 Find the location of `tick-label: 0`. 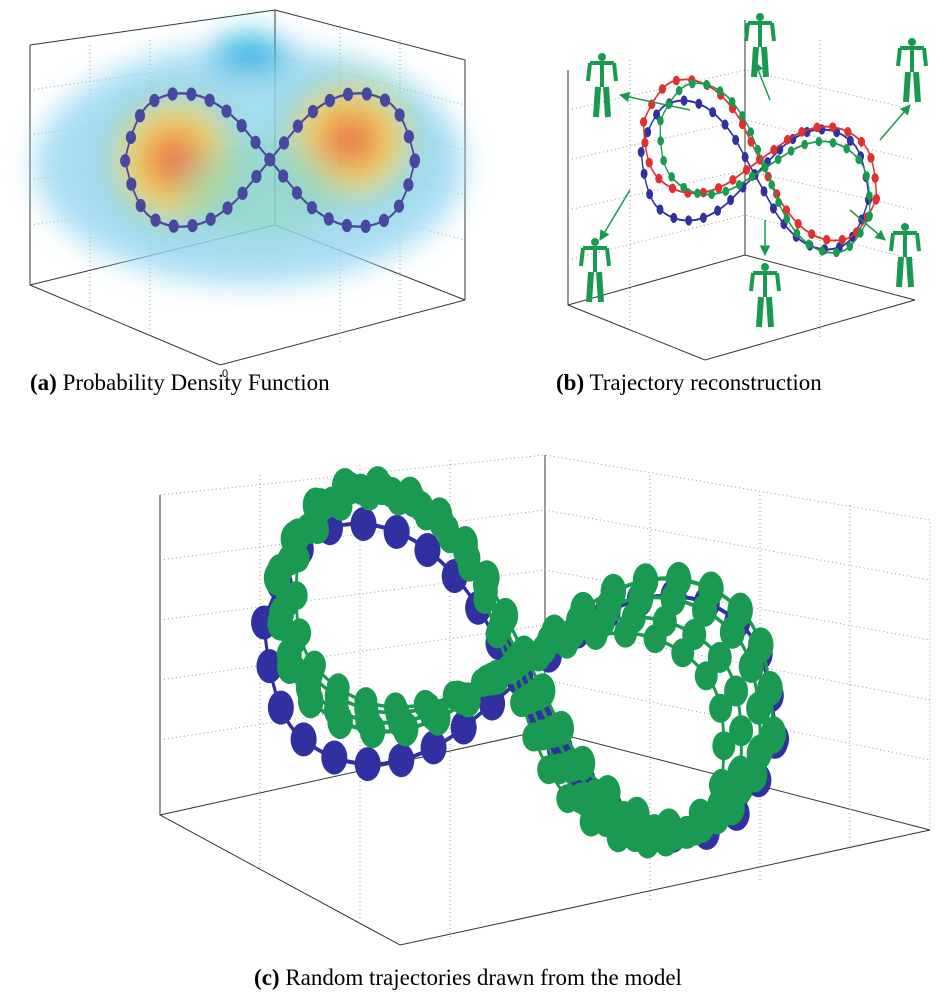

tick-label: 0 is located at coordinates (225, 374).